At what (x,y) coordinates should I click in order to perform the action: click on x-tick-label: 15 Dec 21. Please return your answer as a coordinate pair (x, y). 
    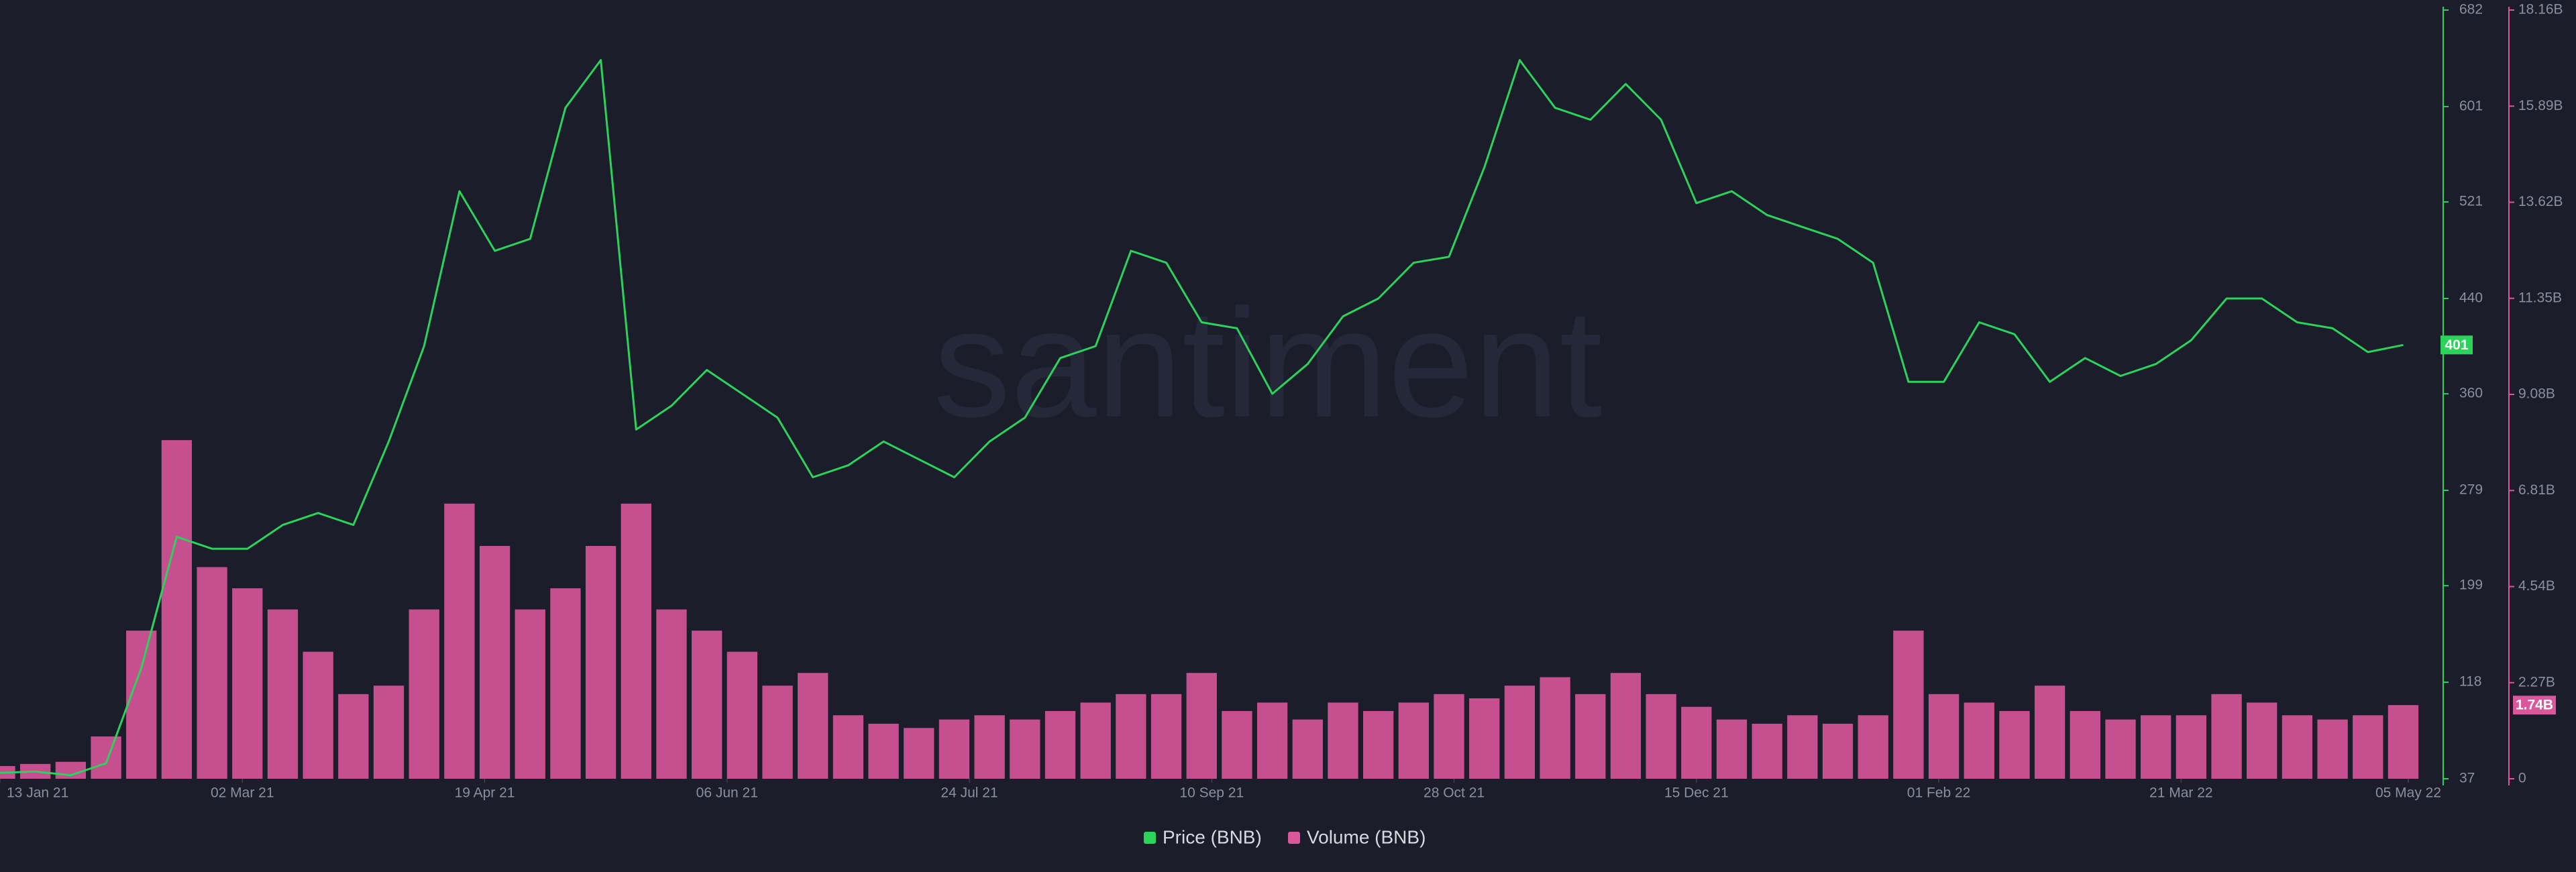
    Looking at the image, I should click on (1696, 793).